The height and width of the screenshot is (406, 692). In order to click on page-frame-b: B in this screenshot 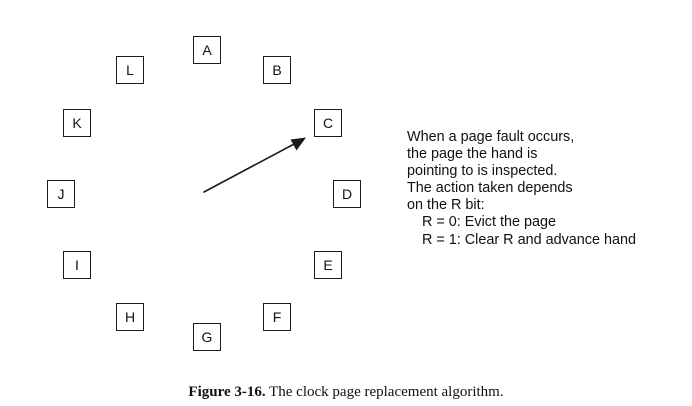, I will do `click(277, 70)`.